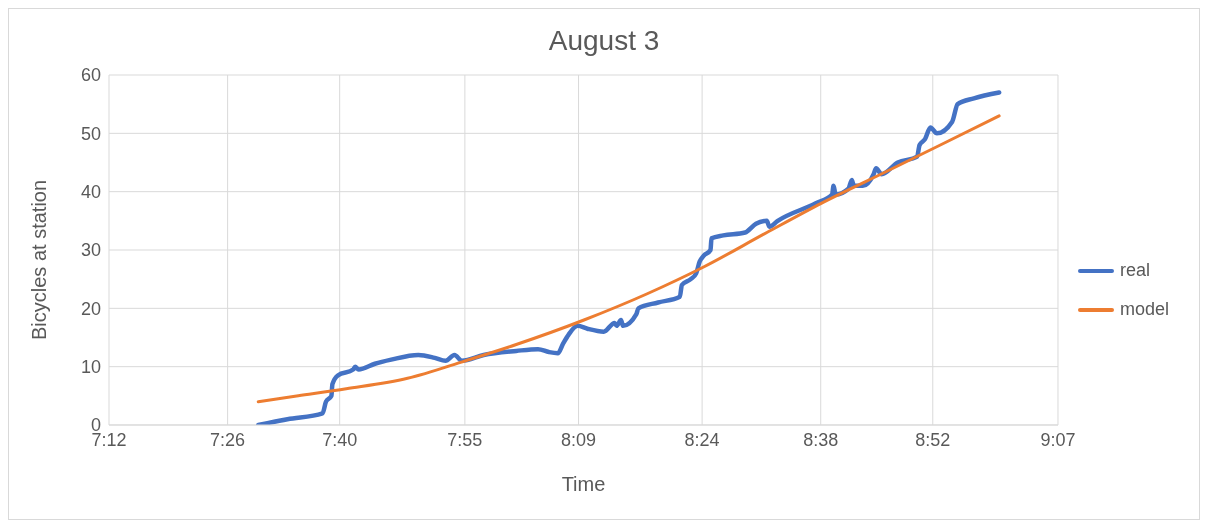 This screenshot has height=524, width=1205. Describe the element at coordinates (90, 192) in the screenshot. I see `y-tick-label: 40` at that location.